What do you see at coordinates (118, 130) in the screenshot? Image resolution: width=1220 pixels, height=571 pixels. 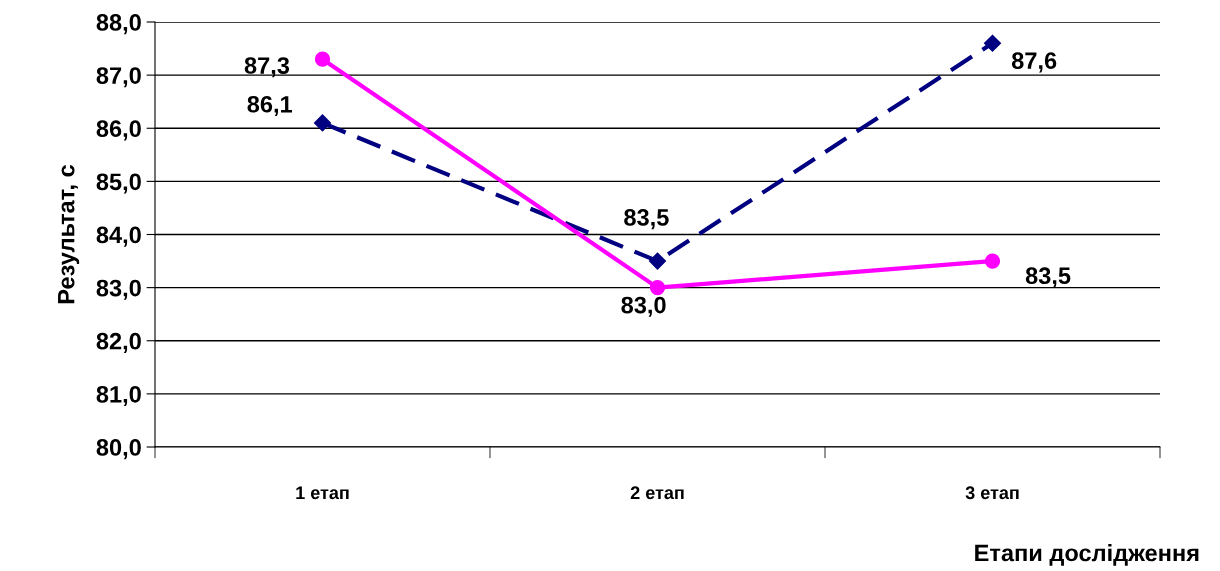 I see `y-tick-label: 86,0` at bounding box center [118, 130].